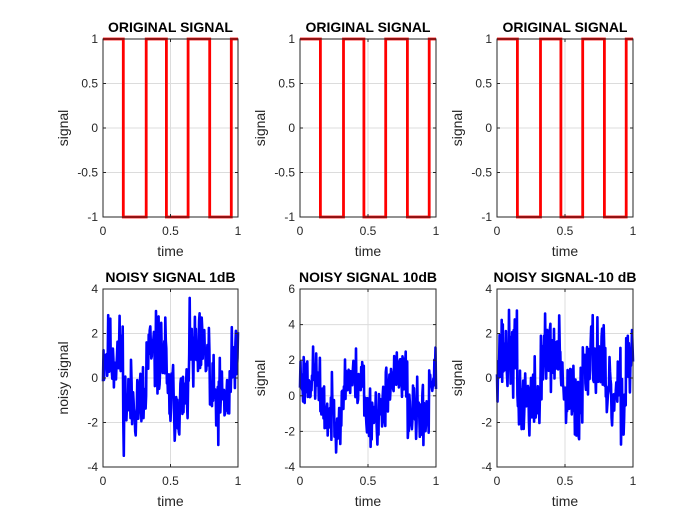 The width and height of the screenshot is (700, 525). I want to click on y-tick-label: 6, so click(291, 289).